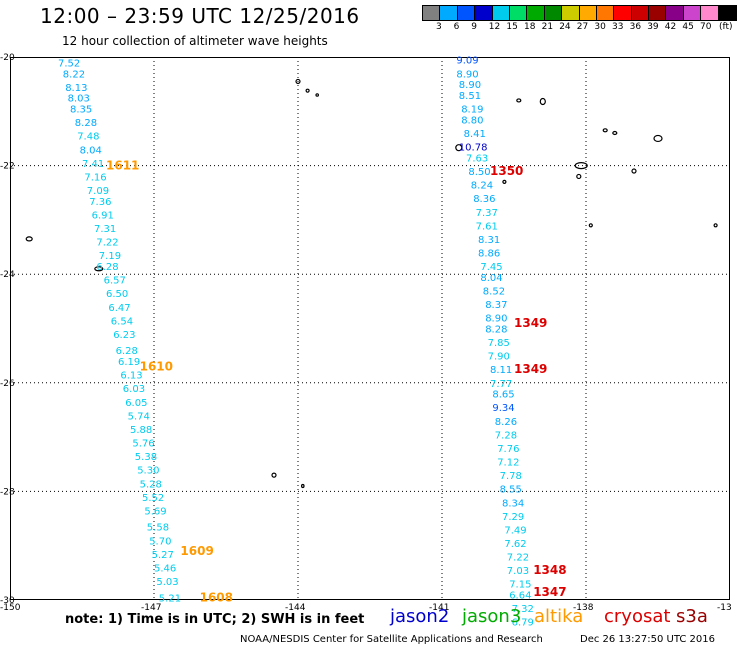  I want to click on left-track-wave-height-label: 5.03, so click(167, 582).